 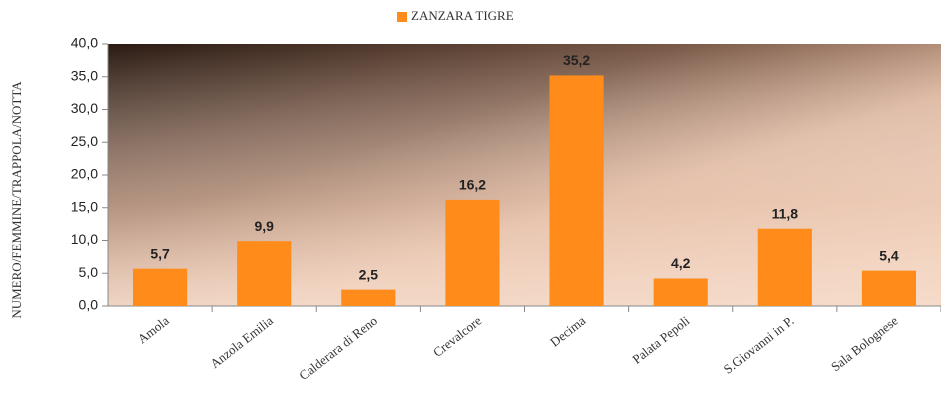 What do you see at coordinates (241, 342) in the screenshot?
I see `x-tick-label: Anzola Emilia` at bounding box center [241, 342].